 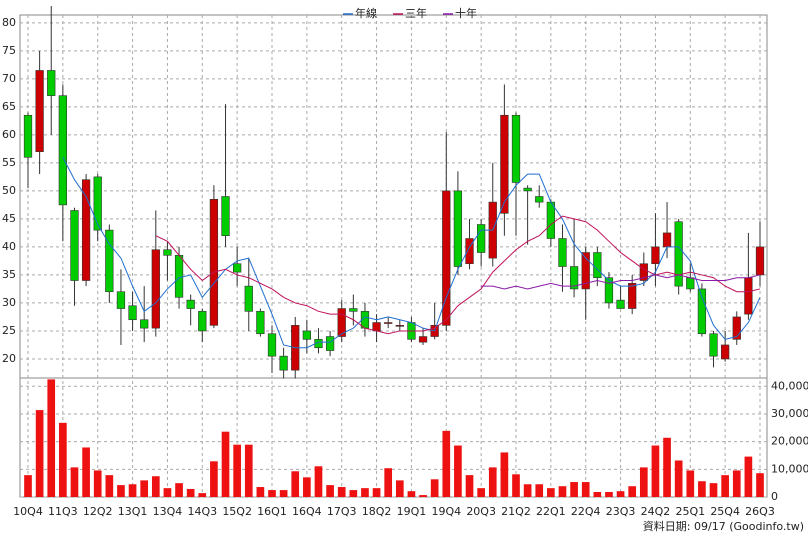 I want to click on y-tick-label: 35, so click(x=9, y=274).